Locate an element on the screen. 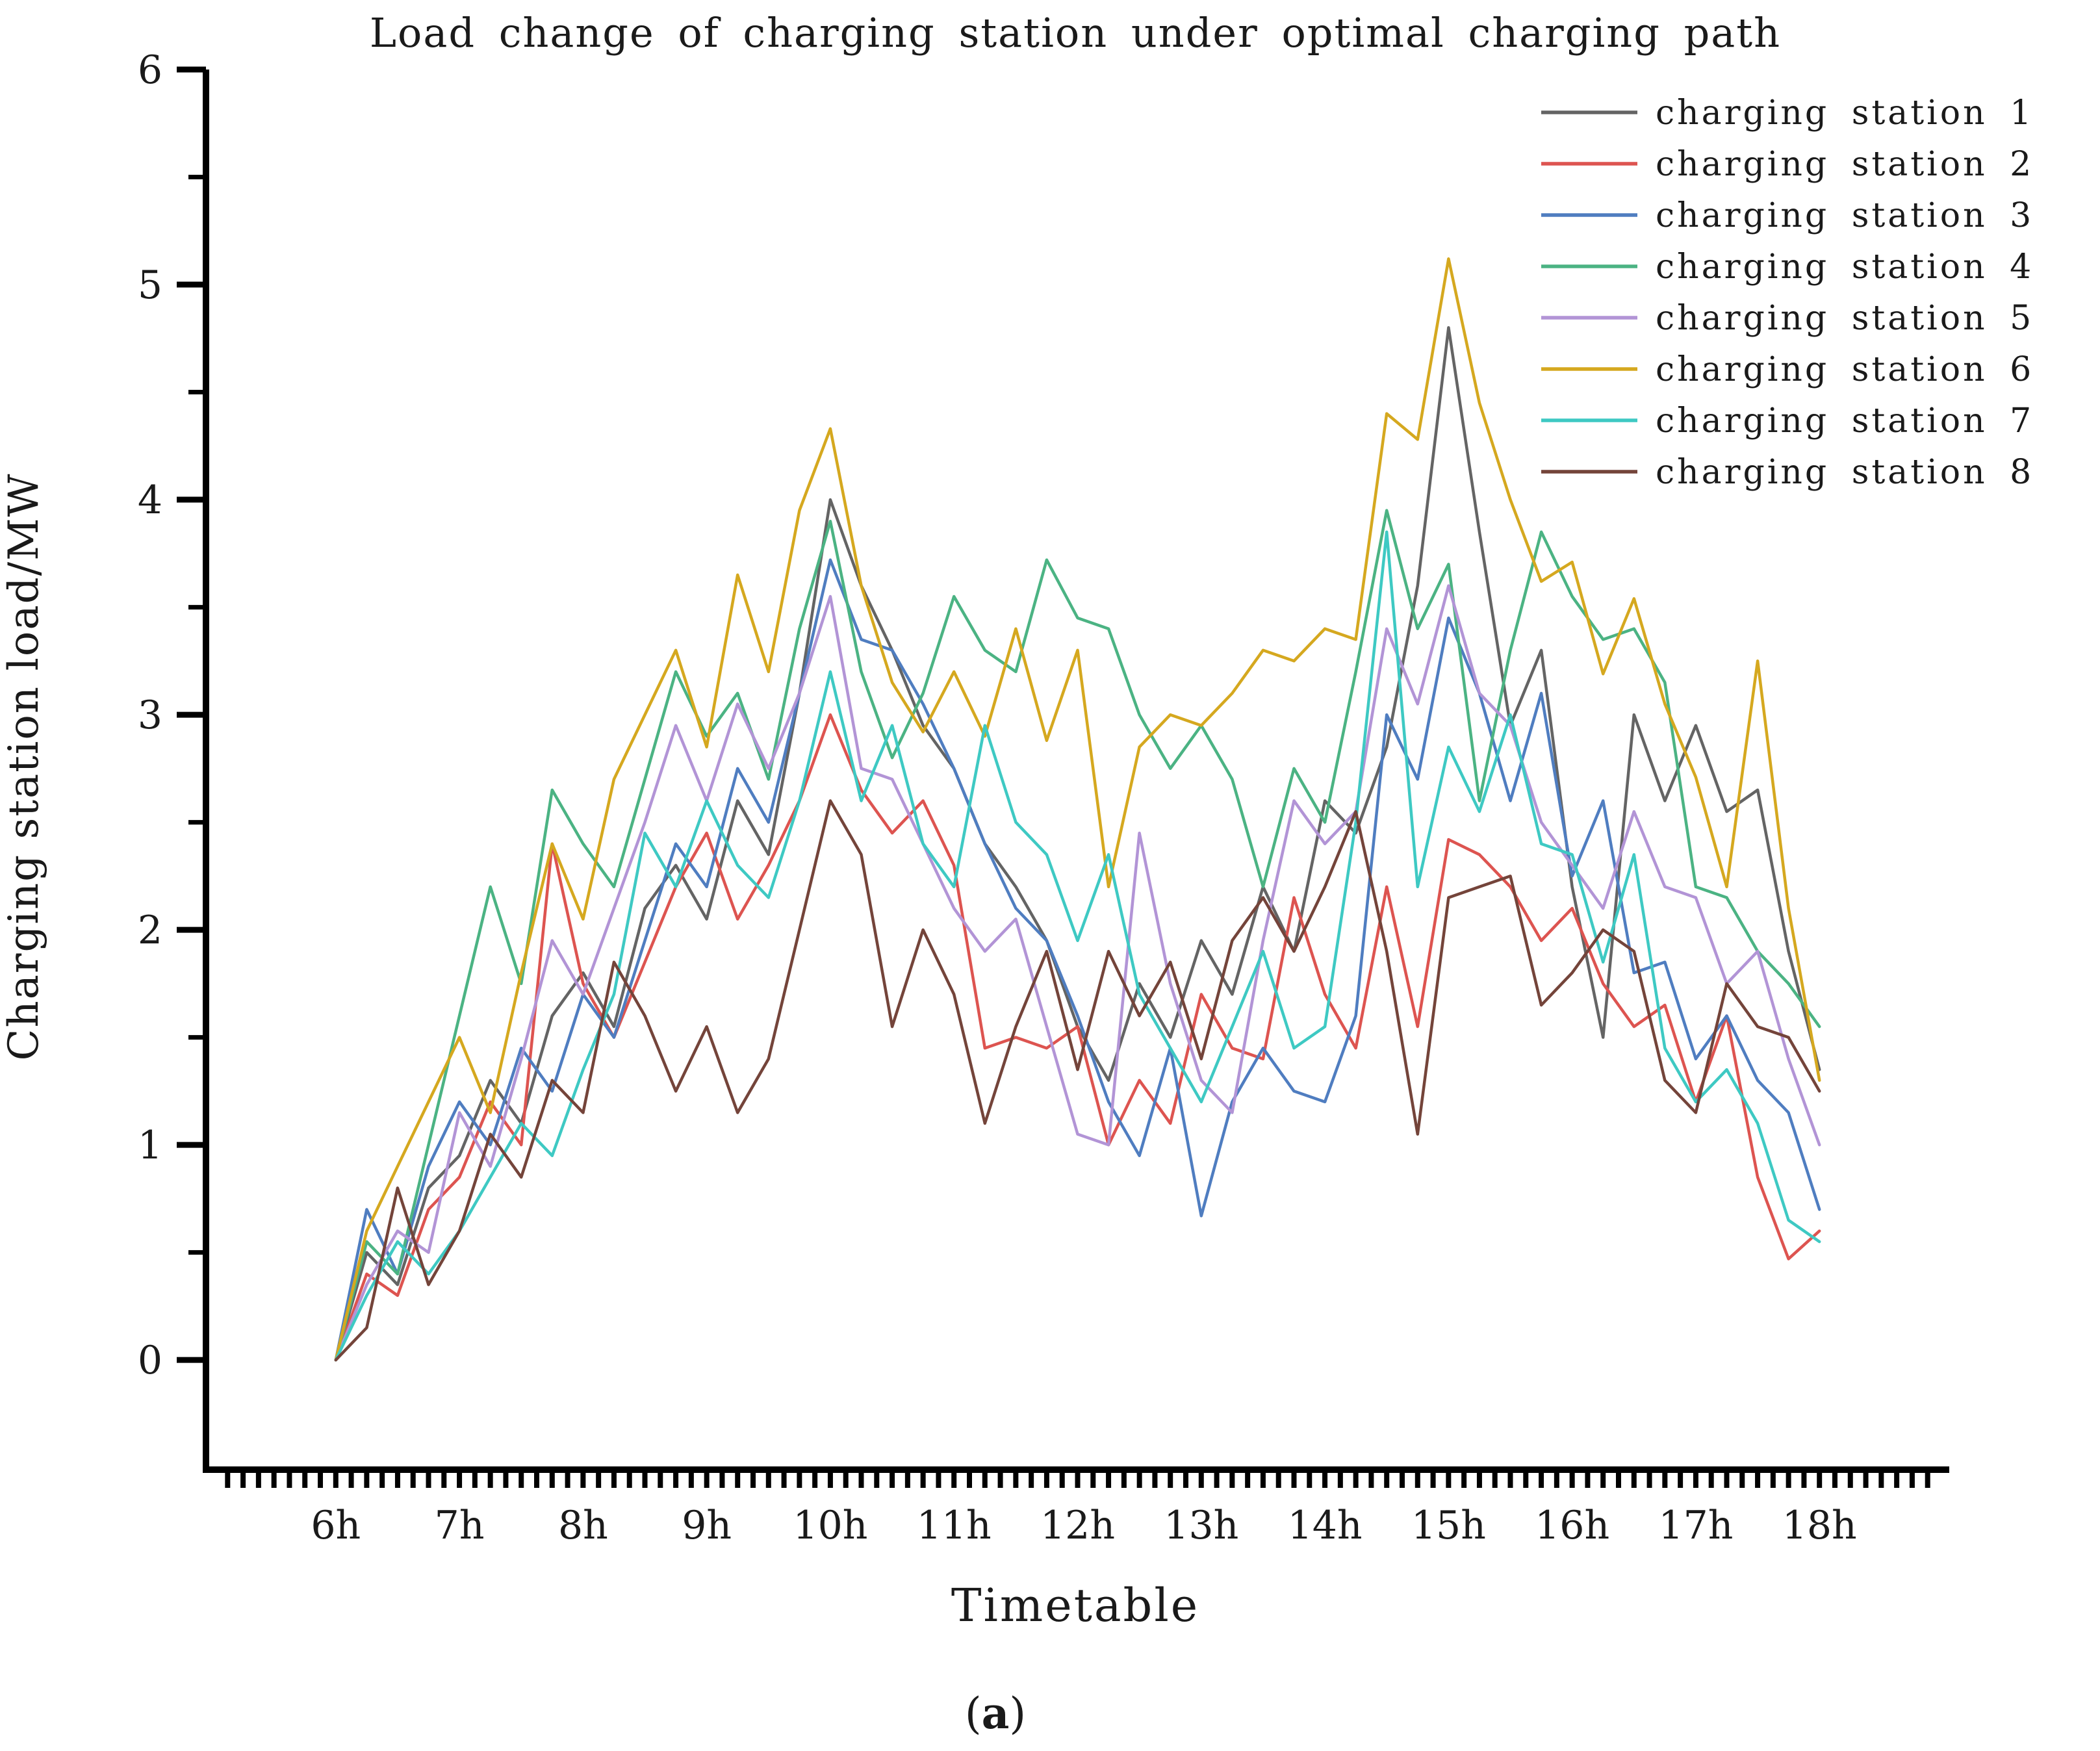  legend-item-charging-station-6: charging station 6 is located at coordinates (1787, 369).